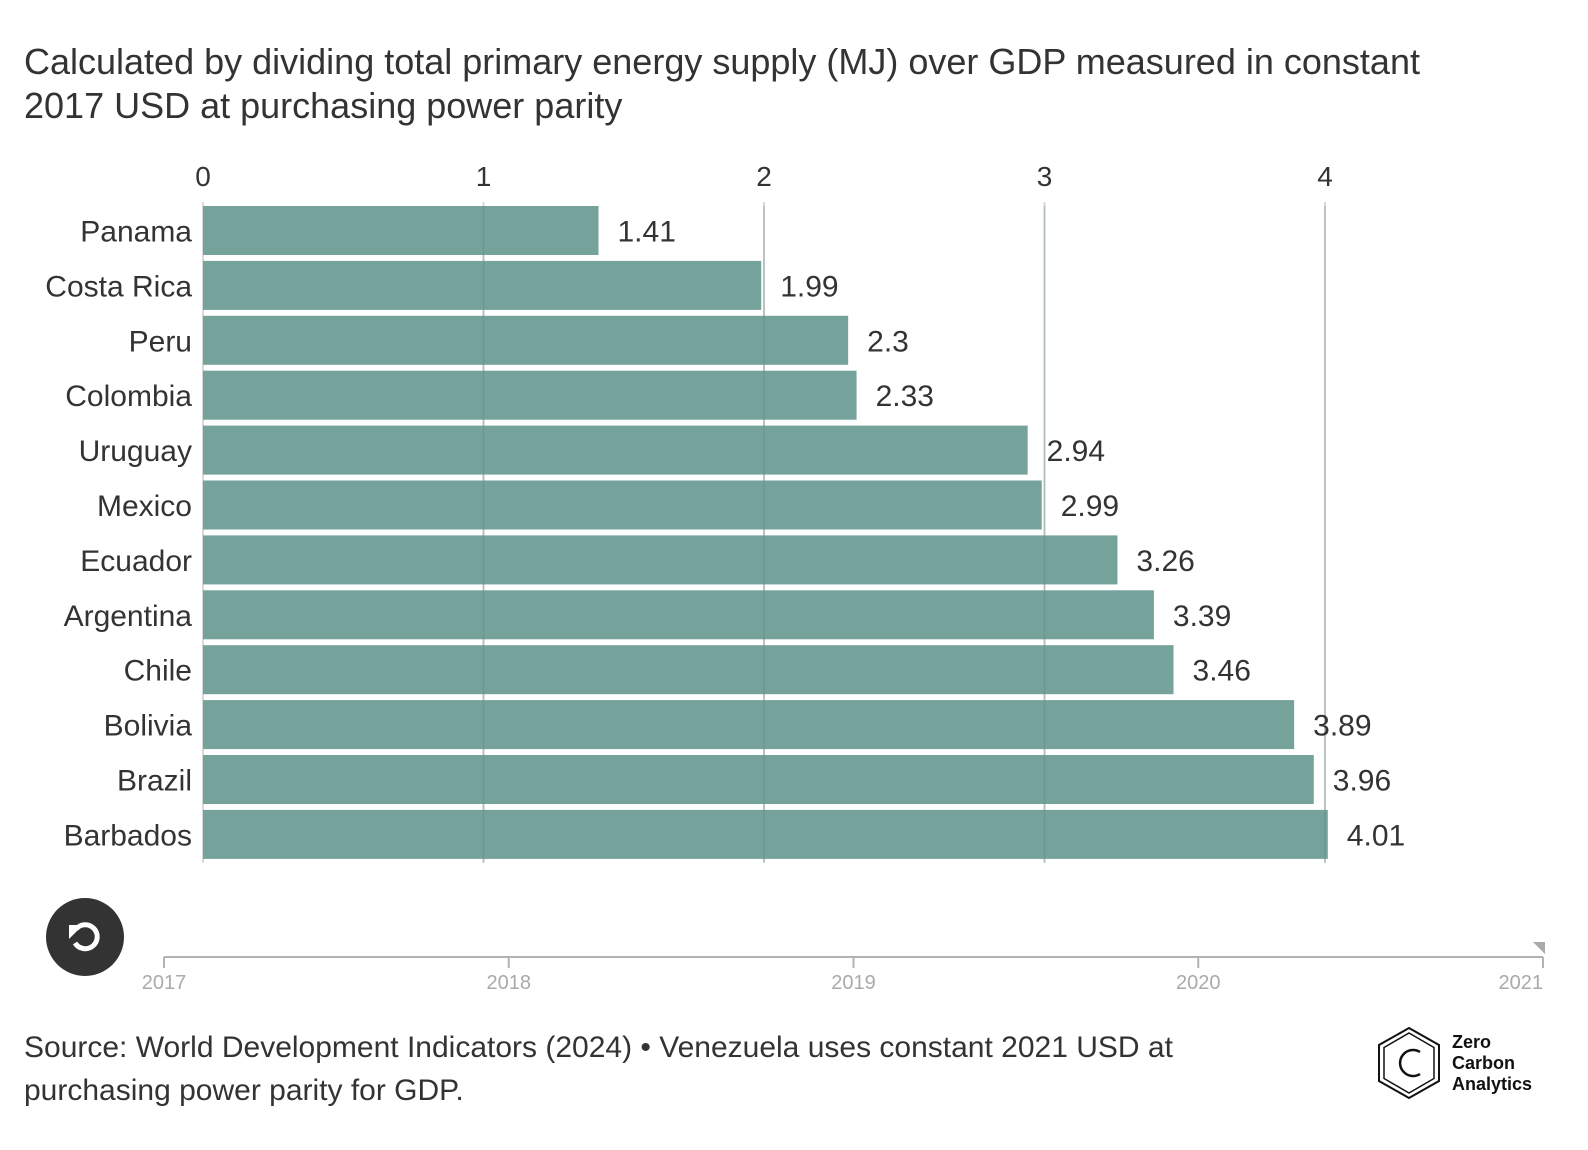 The image size is (1588, 1150). I want to click on value-label: 2.3, so click(888, 341).